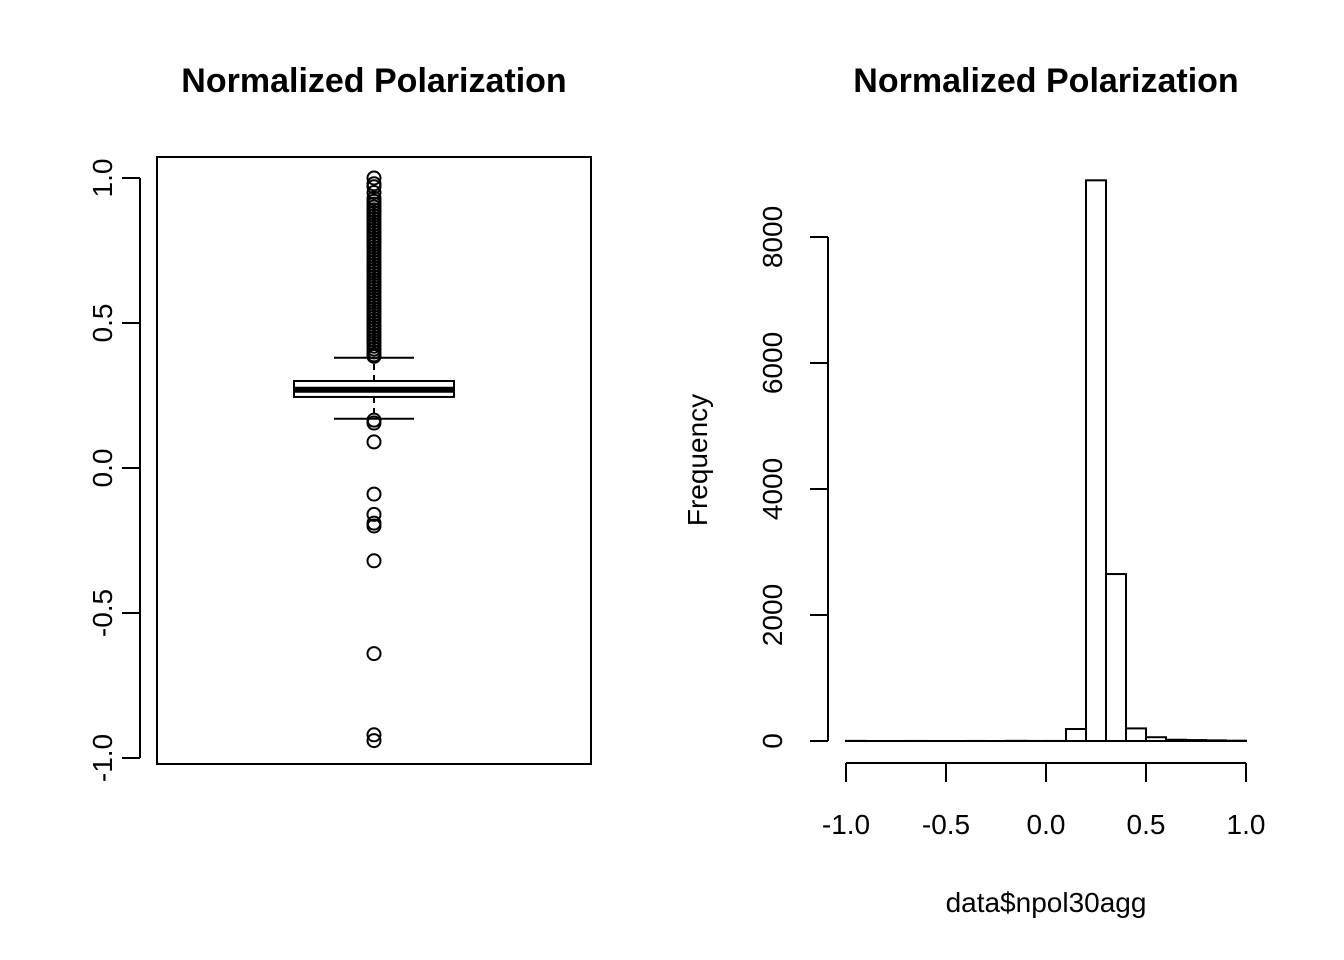 The width and height of the screenshot is (1344, 960). I want to click on boxplot-title: Normalized Polarization, so click(373, 81).